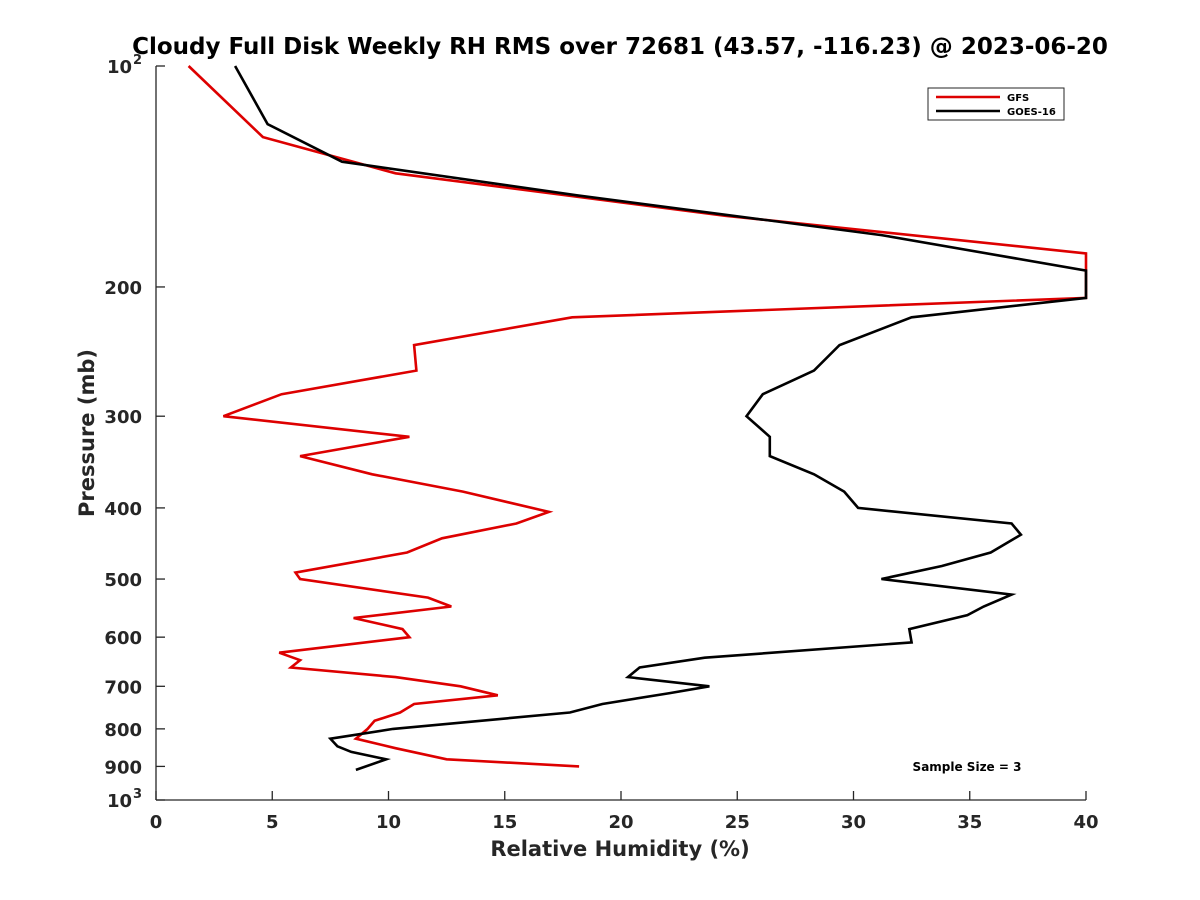 The height and width of the screenshot is (900, 1200). Describe the element at coordinates (620, 822) in the screenshot. I see `x-tick-label: 20` at that location.